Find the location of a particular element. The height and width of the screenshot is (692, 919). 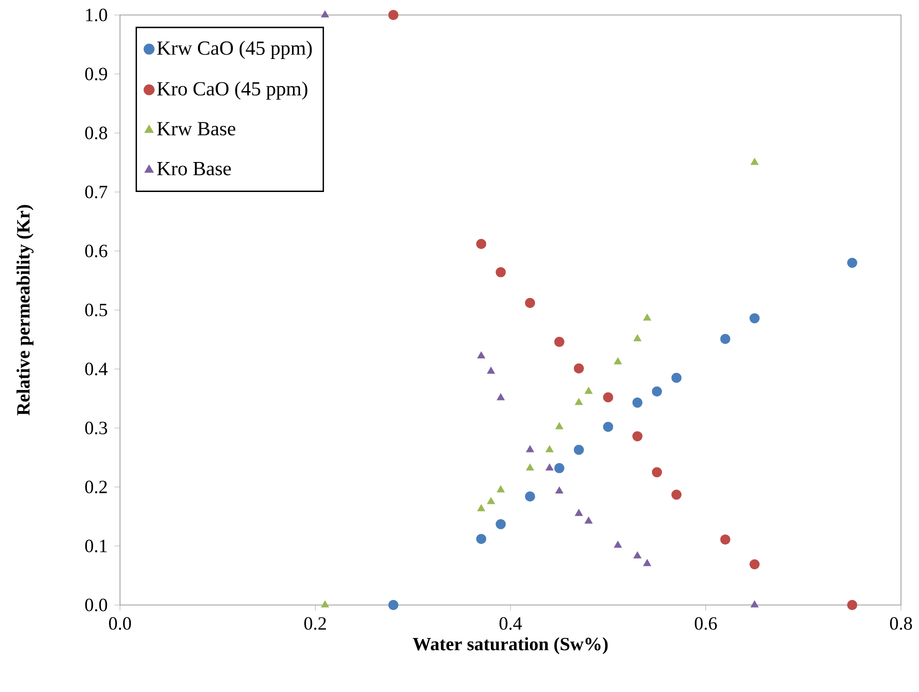

y-axis-title: Relative permeability (Kr) is located at coordinates (25, 310).